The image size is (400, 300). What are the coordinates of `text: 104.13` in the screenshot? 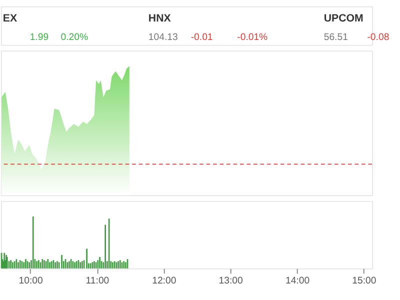 It's located at (163, 37).